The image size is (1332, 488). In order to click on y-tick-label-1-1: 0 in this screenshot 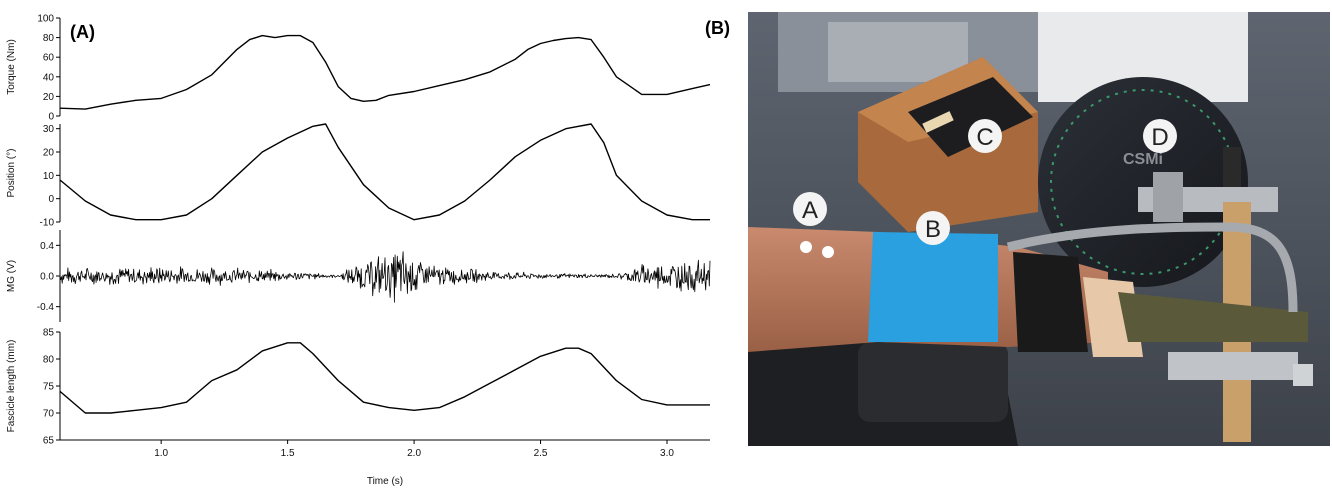, I will do `click(51, 199)`.